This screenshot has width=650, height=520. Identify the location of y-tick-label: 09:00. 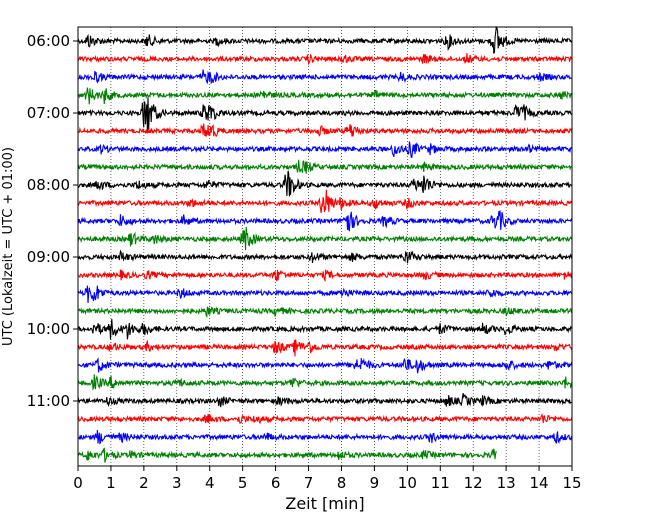
(48, 257).